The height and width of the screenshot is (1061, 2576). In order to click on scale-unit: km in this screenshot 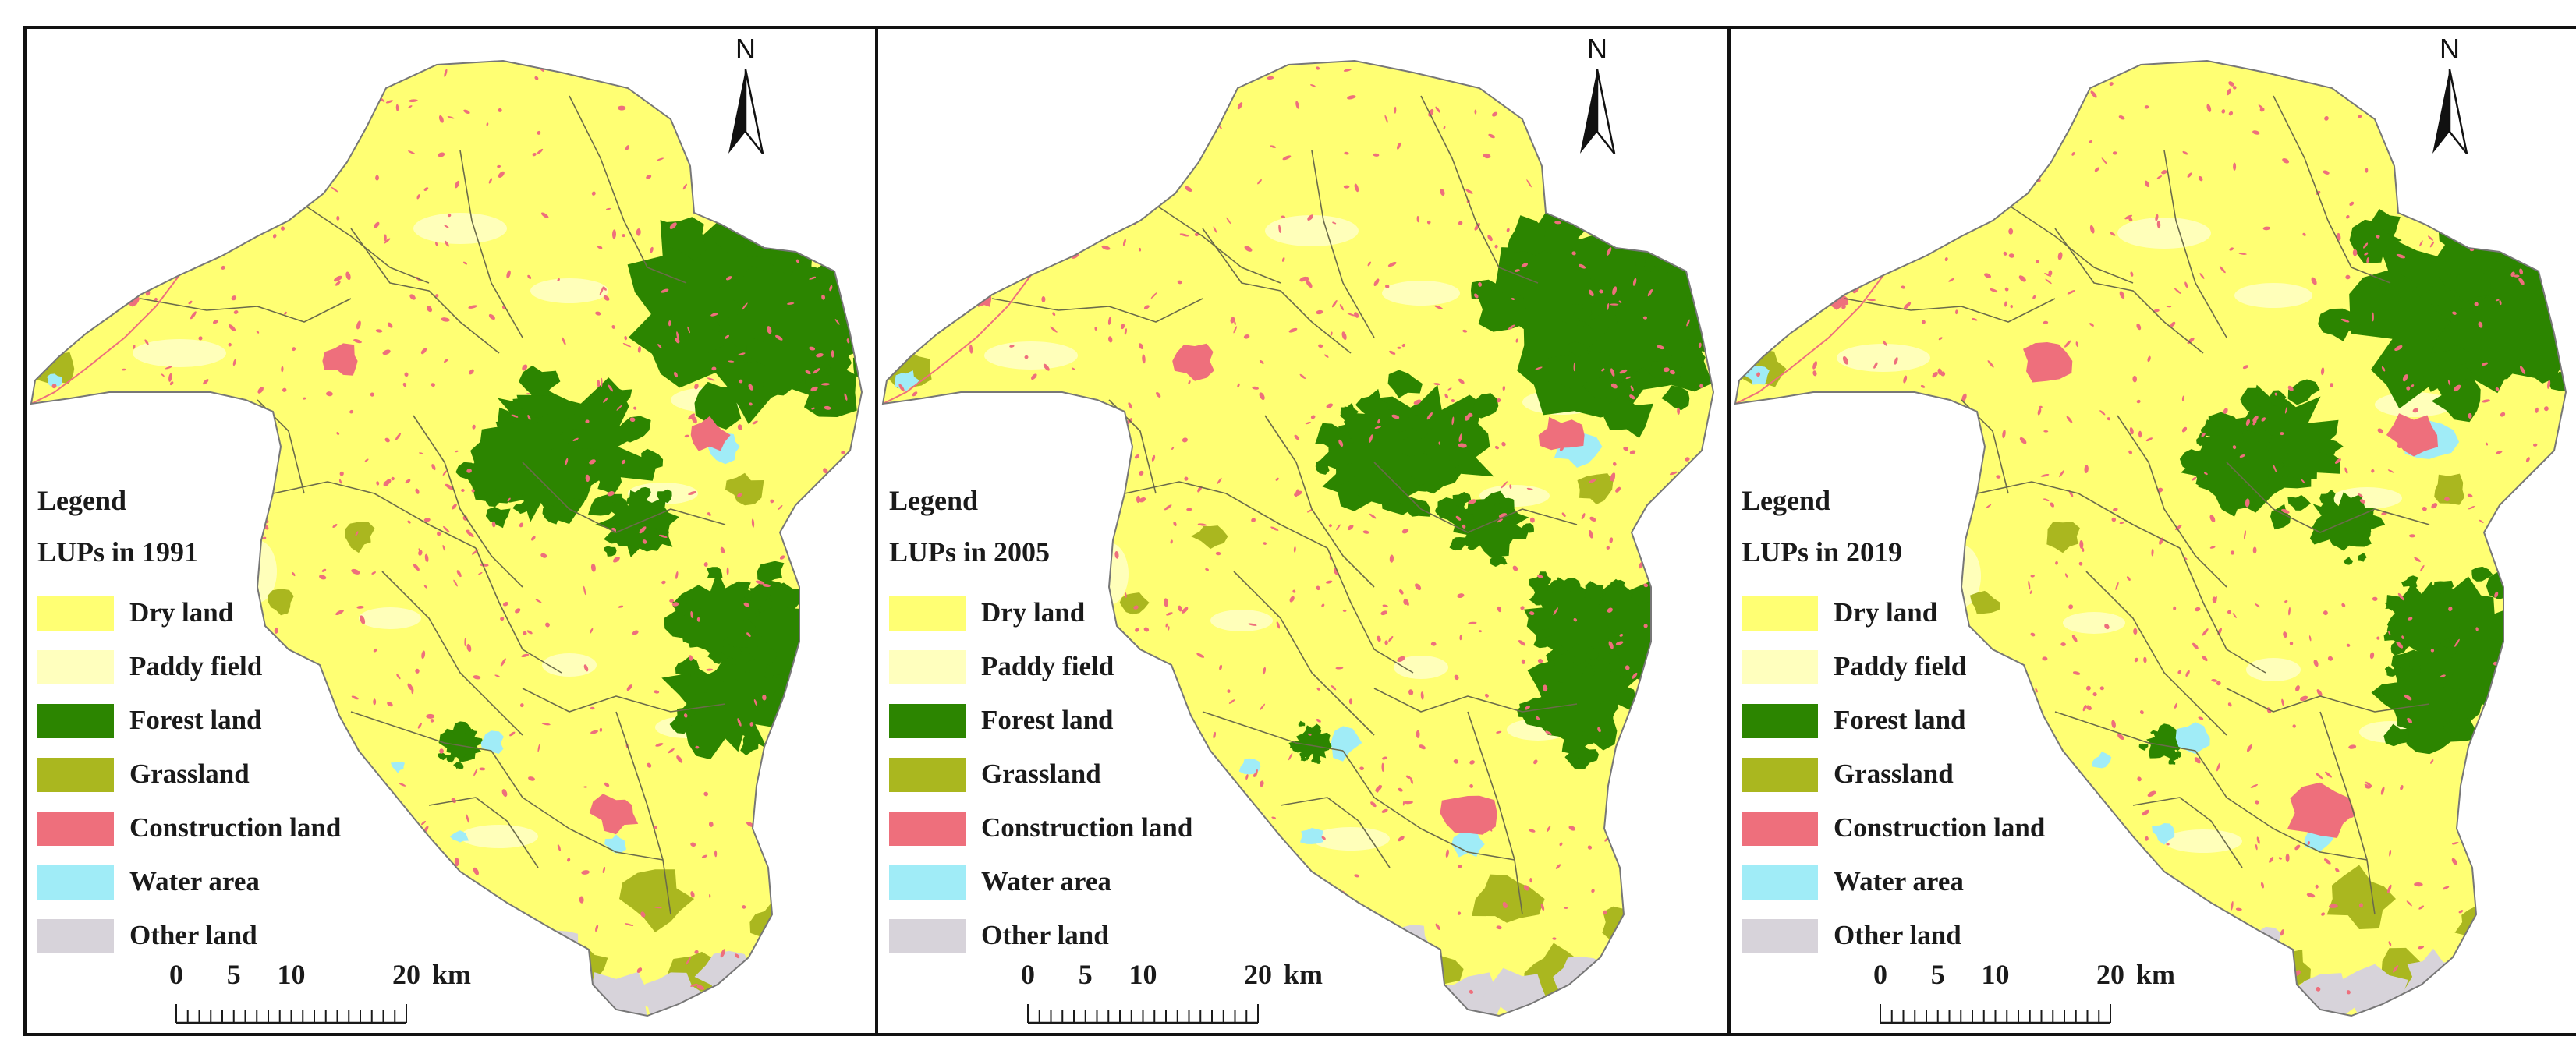, I will do `click(452, 974)`.